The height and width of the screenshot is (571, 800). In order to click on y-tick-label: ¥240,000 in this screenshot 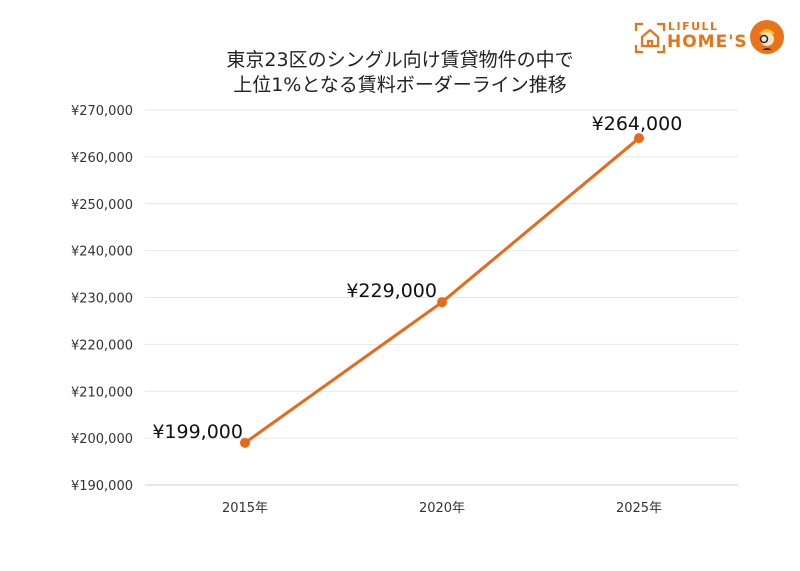, I will do `click(102, 252)`.